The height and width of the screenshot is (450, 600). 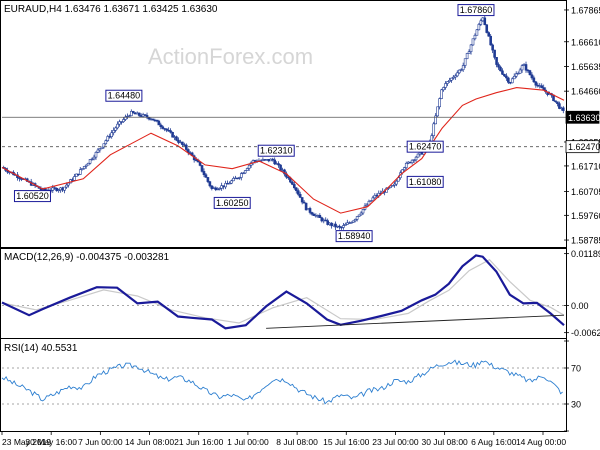 I want to click on price-annotation-label: 1.62470, so click(x=425, y=147).